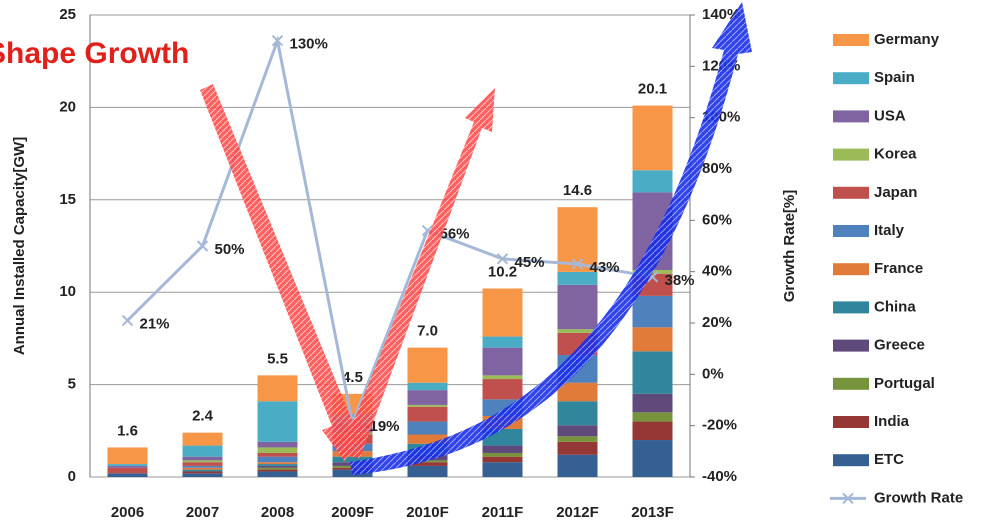 The height and width of the screenshot is (527, 997). What do you see at coordinates (502, 271) in the screenshot?
I see `total-label: 10.2` at bounding box center [502, 271].